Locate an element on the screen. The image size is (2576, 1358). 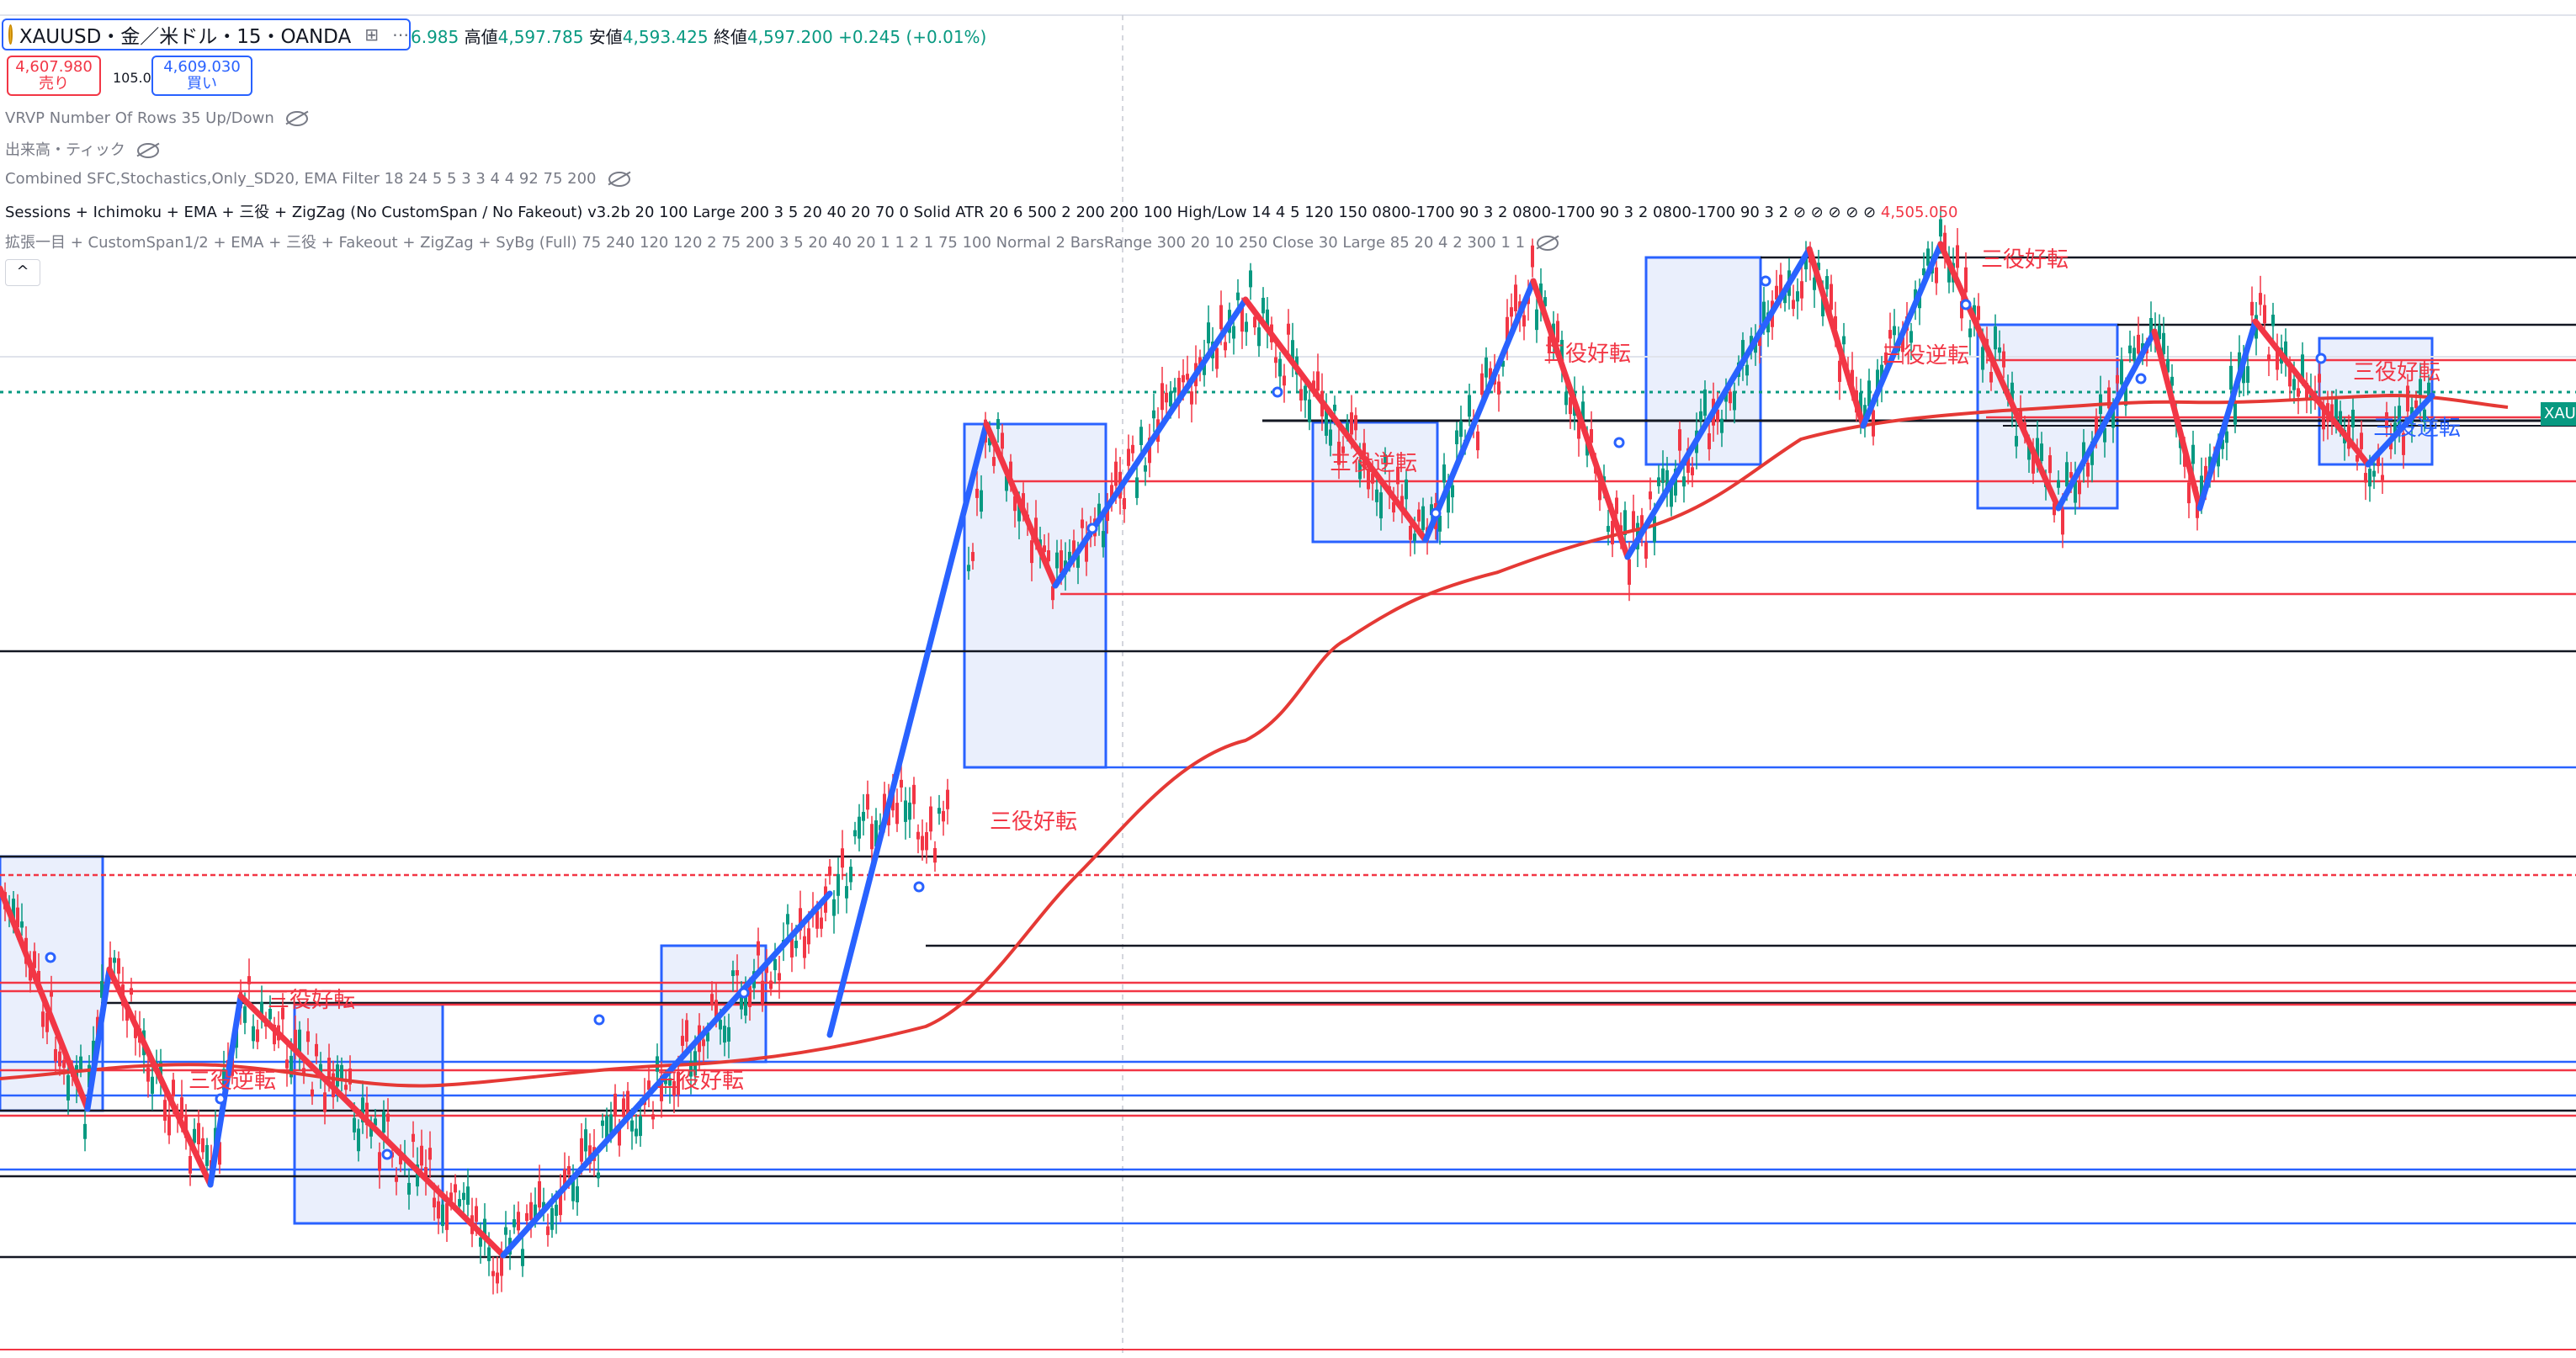
indicator-volume: 出来高・ティック is located at coordinates (82, 149).